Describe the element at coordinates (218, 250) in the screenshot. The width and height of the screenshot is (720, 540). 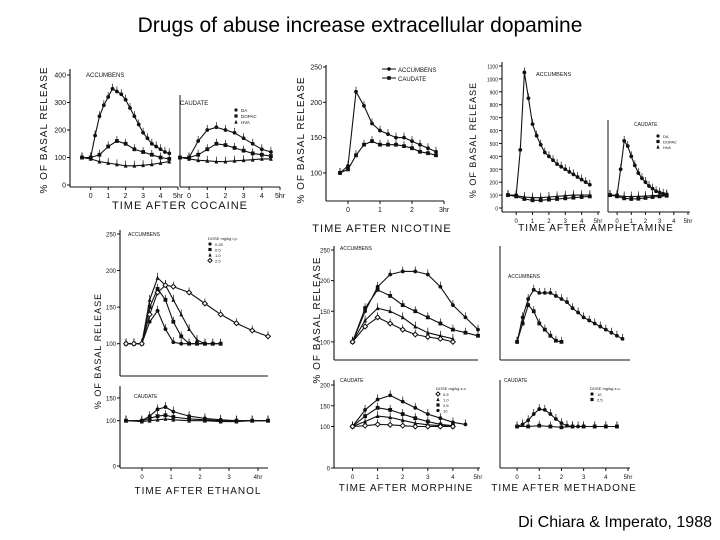
I see `ethanol-legend-label: 0.5` at that location.